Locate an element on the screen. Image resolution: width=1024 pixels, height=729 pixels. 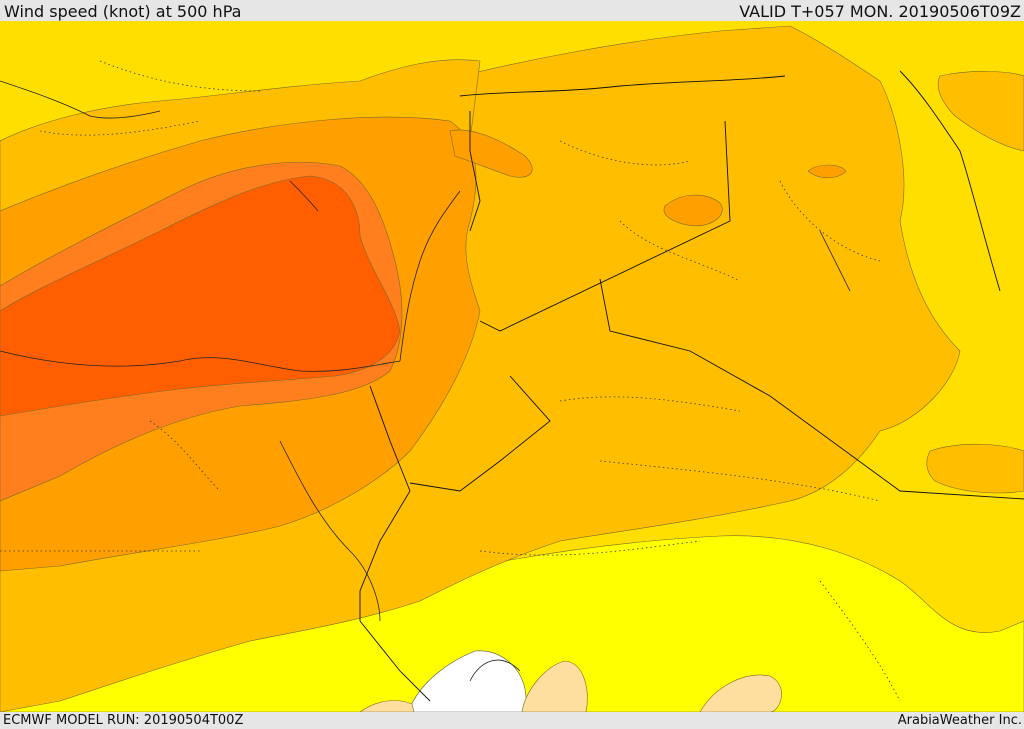
wind-band-mid-high-e is located at coordinates (980, 111).